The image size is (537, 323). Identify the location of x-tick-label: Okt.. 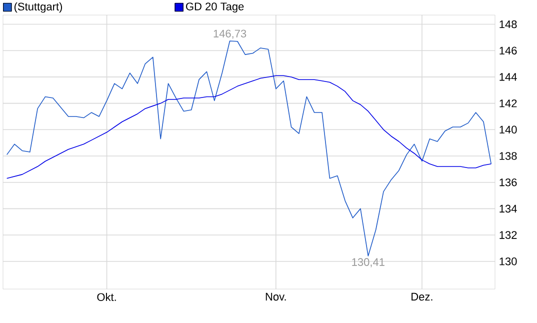
(106, 296).